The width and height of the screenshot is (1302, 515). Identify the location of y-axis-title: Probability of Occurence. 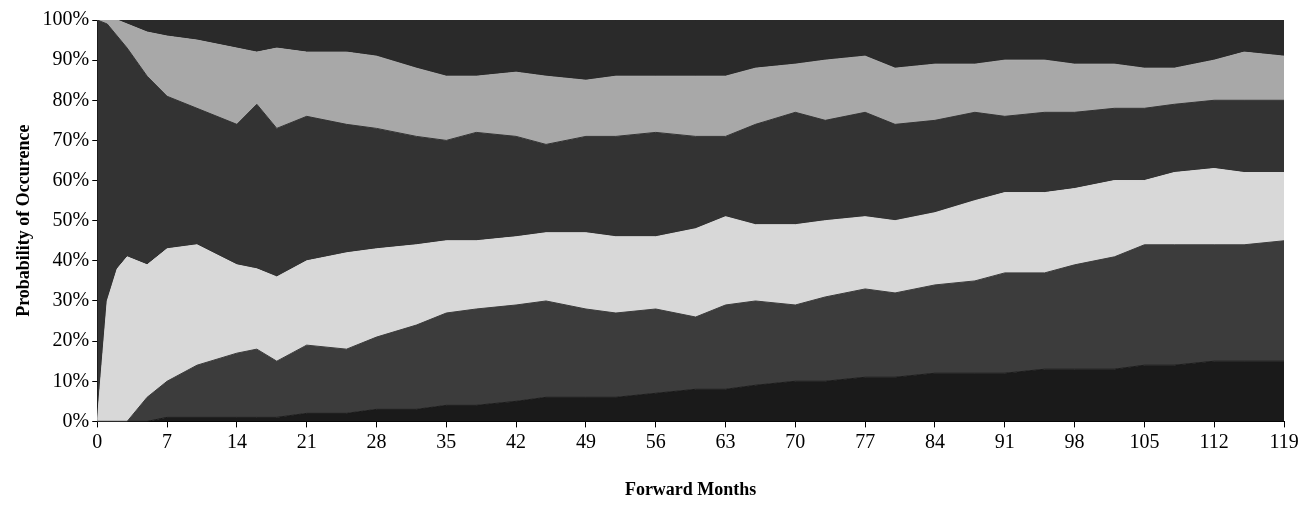
(23, 220).